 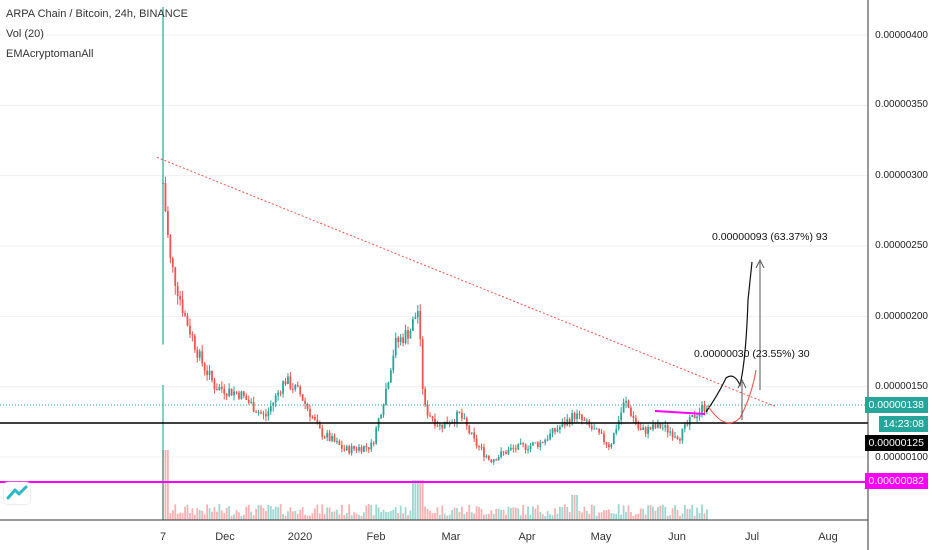 I want to click on tradingview-logo-icon, so click(x=17, y=493).